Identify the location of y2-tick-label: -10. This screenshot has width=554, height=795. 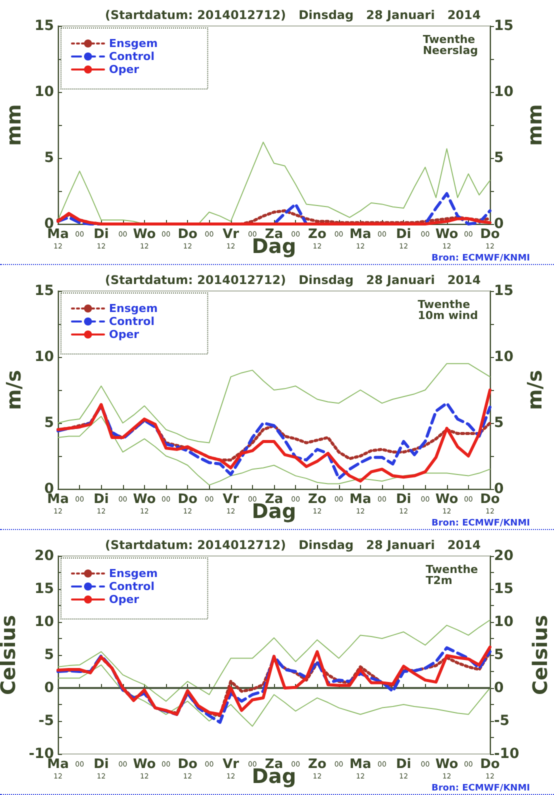
(507, 754).